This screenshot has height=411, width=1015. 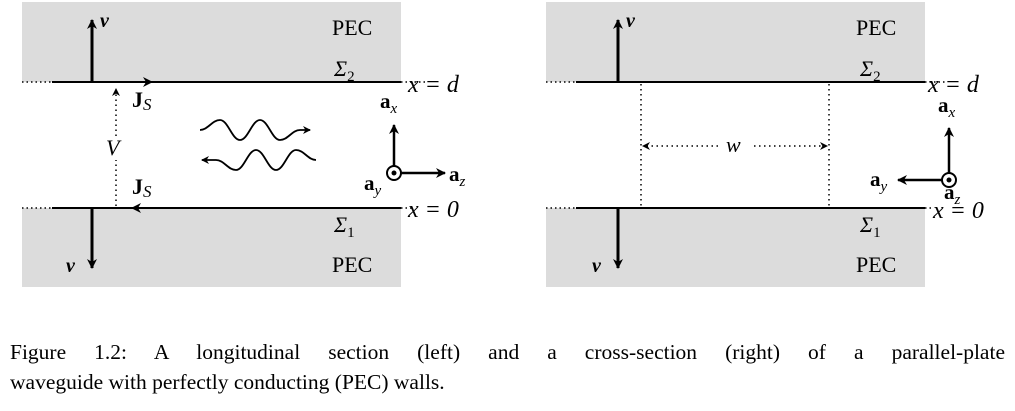 What do you see at coordinates (733, 144) in the screenshot?
I see `width-label: w` at bounding box center [733, 144].